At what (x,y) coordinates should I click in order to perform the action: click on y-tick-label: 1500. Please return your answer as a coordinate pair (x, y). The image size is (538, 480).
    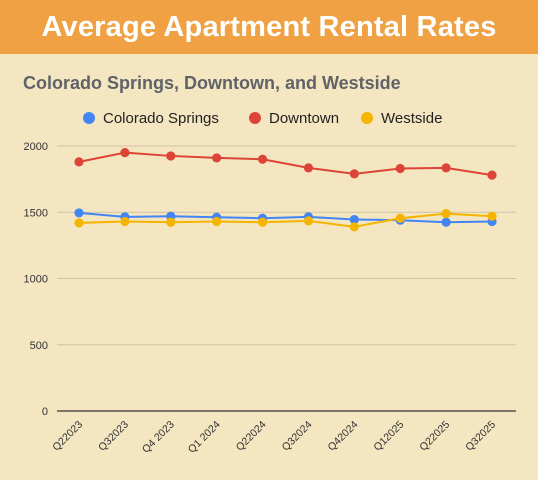
    Looking at the image, I should click on (36, 213).